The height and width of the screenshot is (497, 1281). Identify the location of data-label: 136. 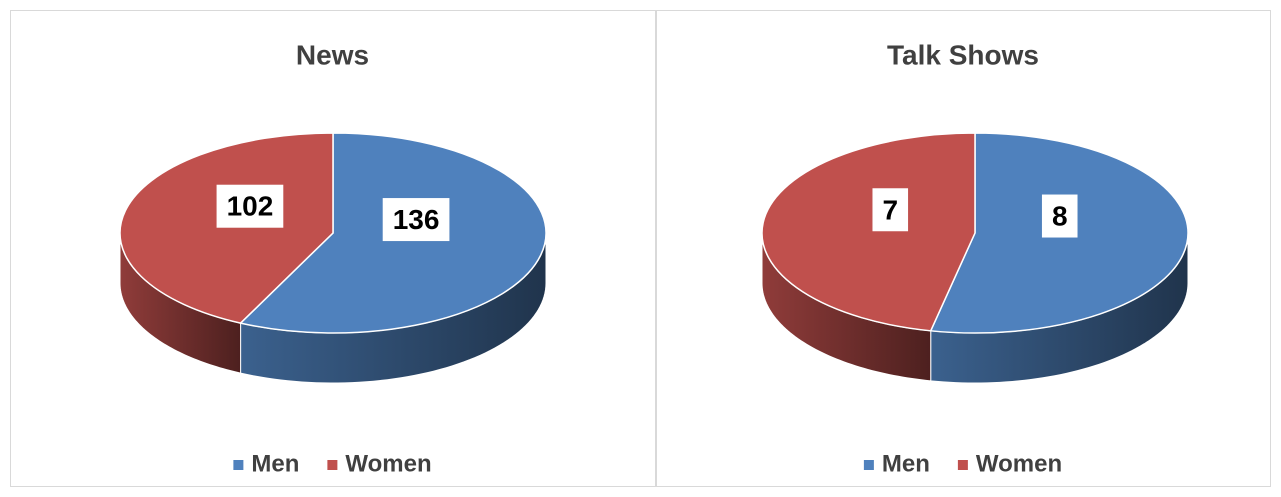
(416, 219).